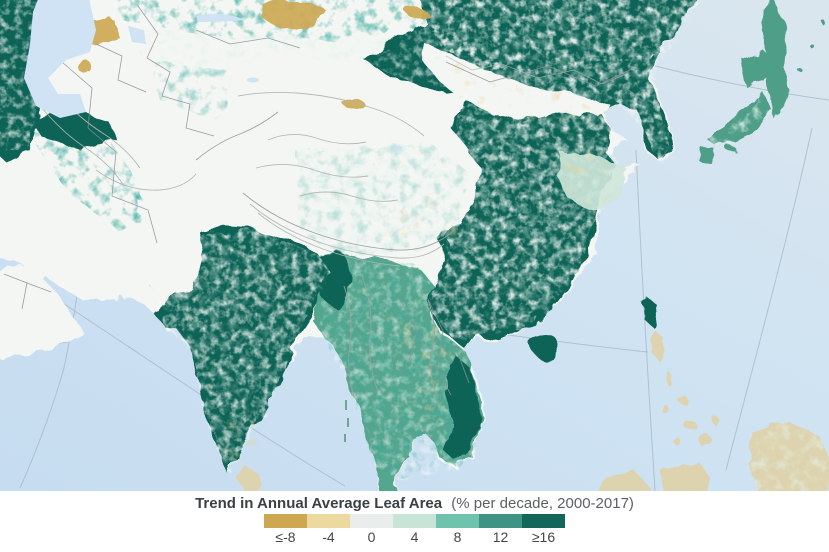 Image resolution: width=829 pixels, height=552 pixels. What do you see at coordinates (777, 60) in the screenshot?
I see `sakhalin` at bounding box center [777, 60].